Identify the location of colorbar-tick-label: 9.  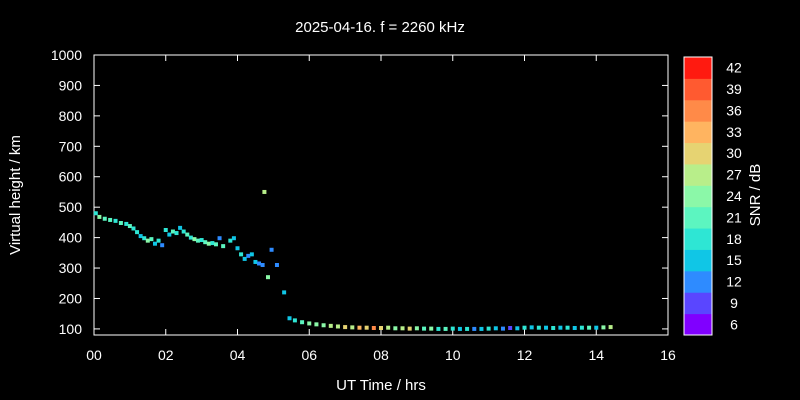
(734, 303).